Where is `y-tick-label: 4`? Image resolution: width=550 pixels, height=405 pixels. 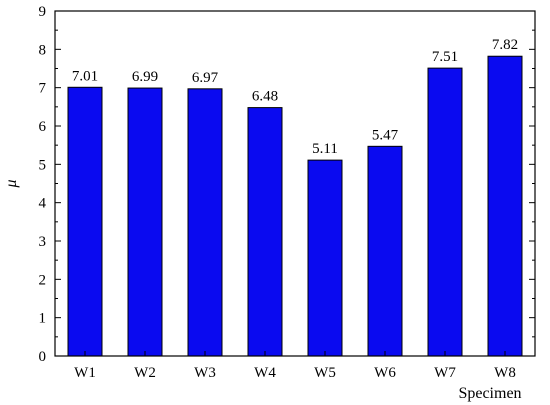 y-tick-label: 4 is located at coordinates (43, 204).